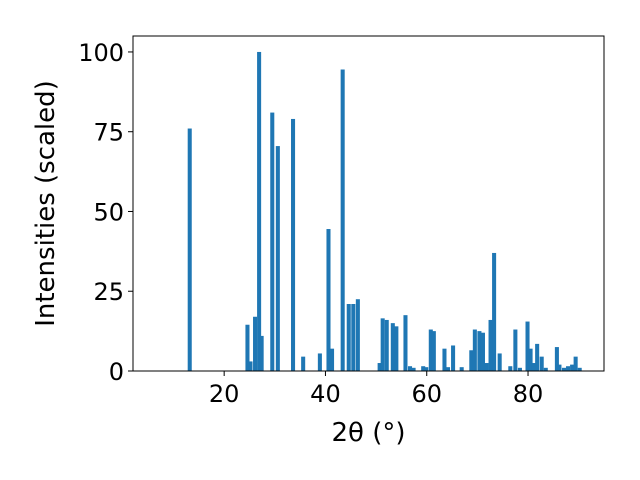 The height and width of the screenshot is (480, 640). Describe the element at coordinates (116, 372) in the screenshot. I see `y-tick-label: 0` at that location.